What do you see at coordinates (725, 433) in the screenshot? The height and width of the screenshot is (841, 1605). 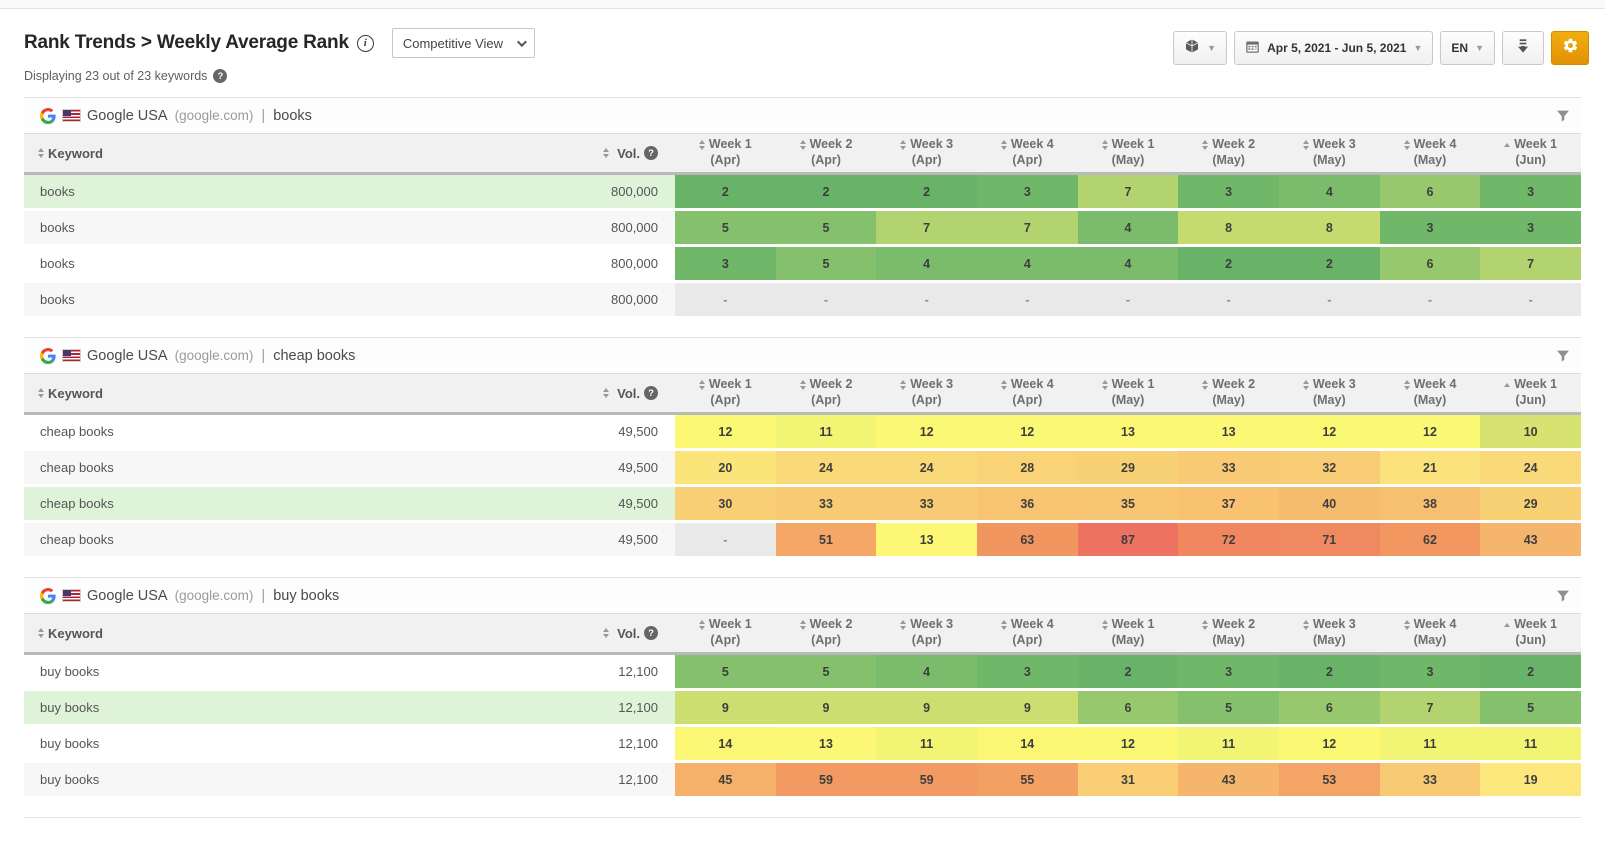 I see `rank-cell: 12` at bounding box center [725, 433].